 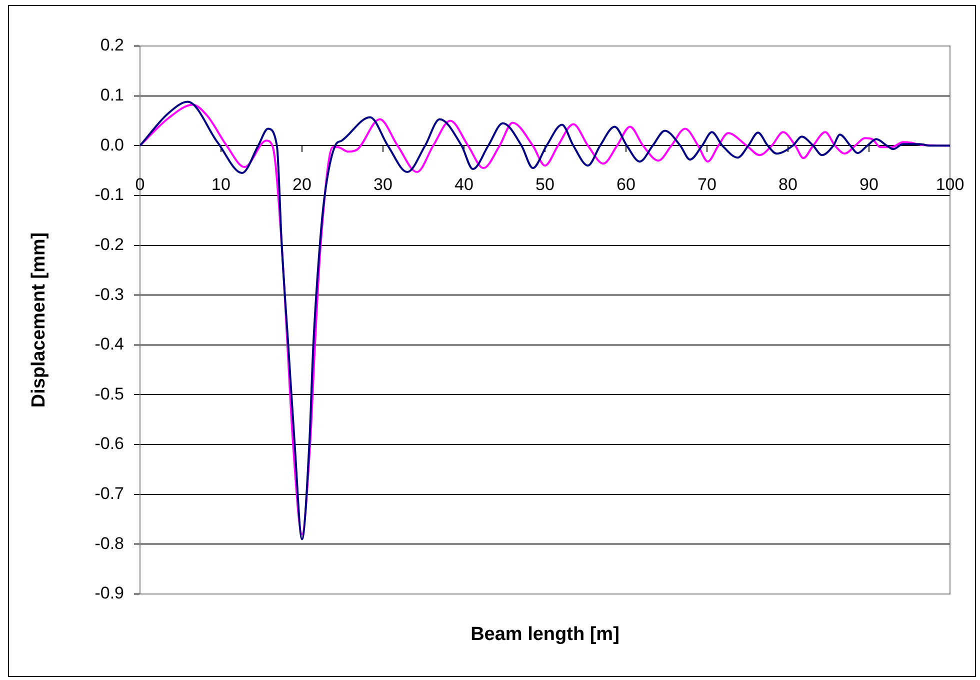 I want to click on y-tick-label: 0.1, so click(x=112, y=95).